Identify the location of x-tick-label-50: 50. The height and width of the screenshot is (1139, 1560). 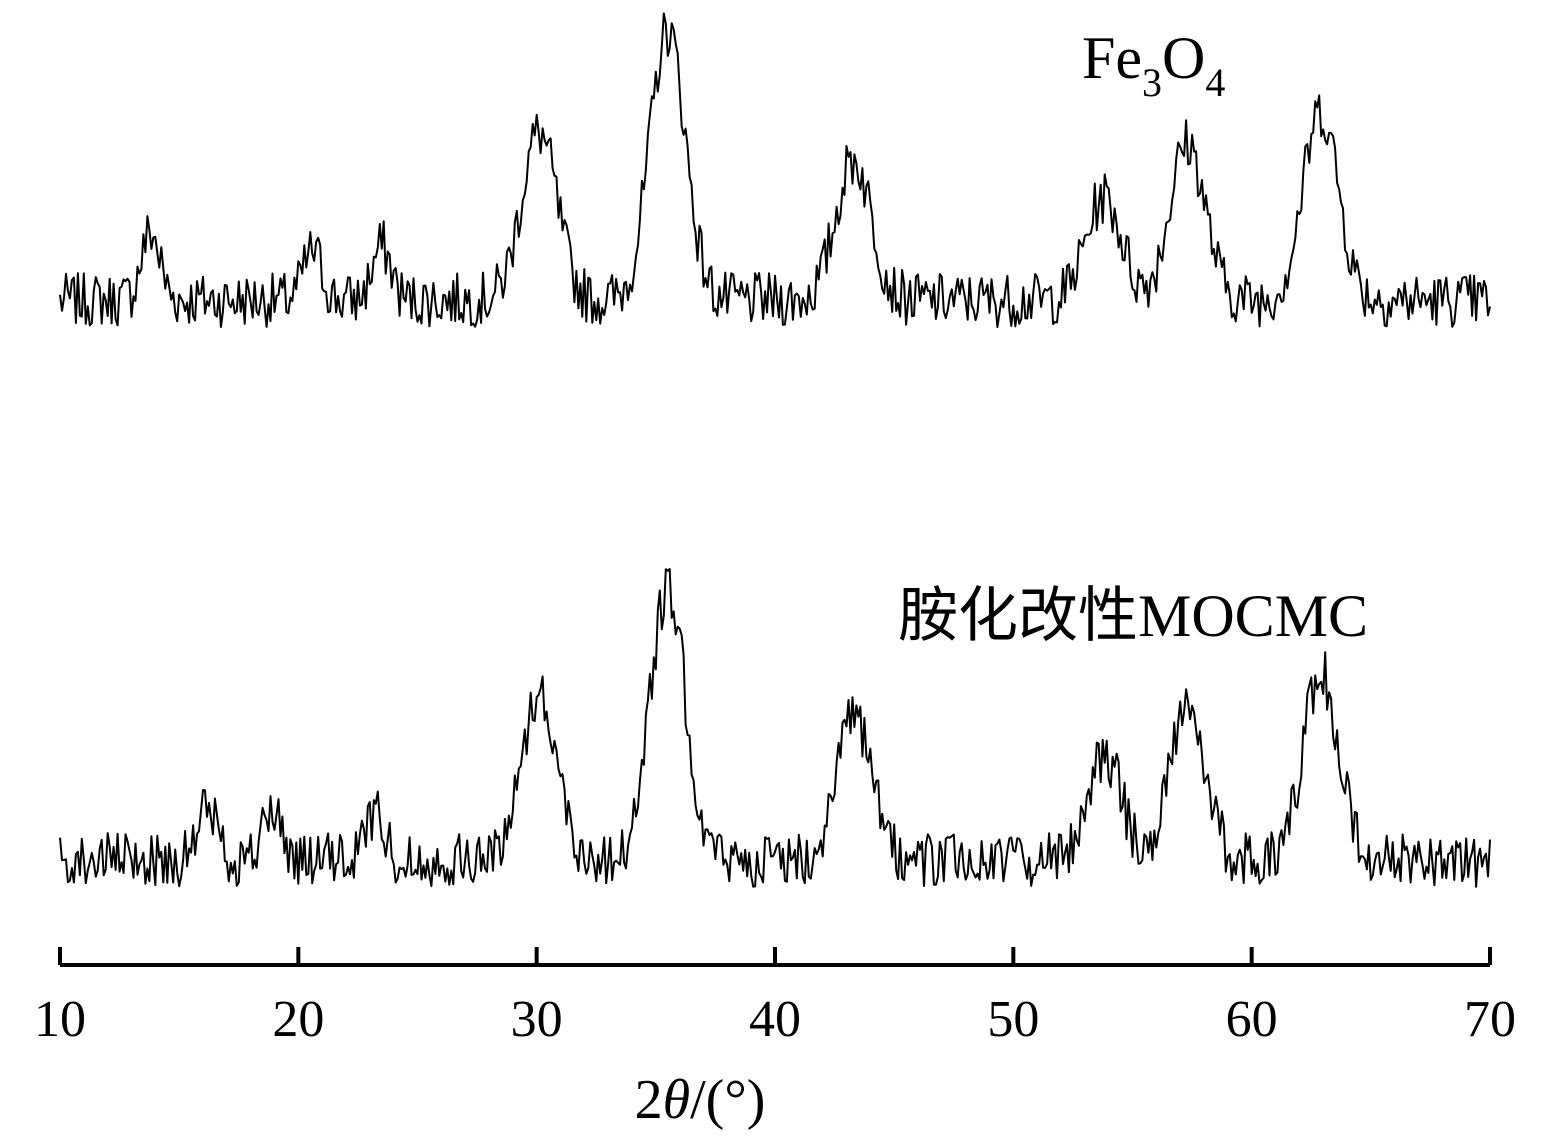
(1013, 1019).